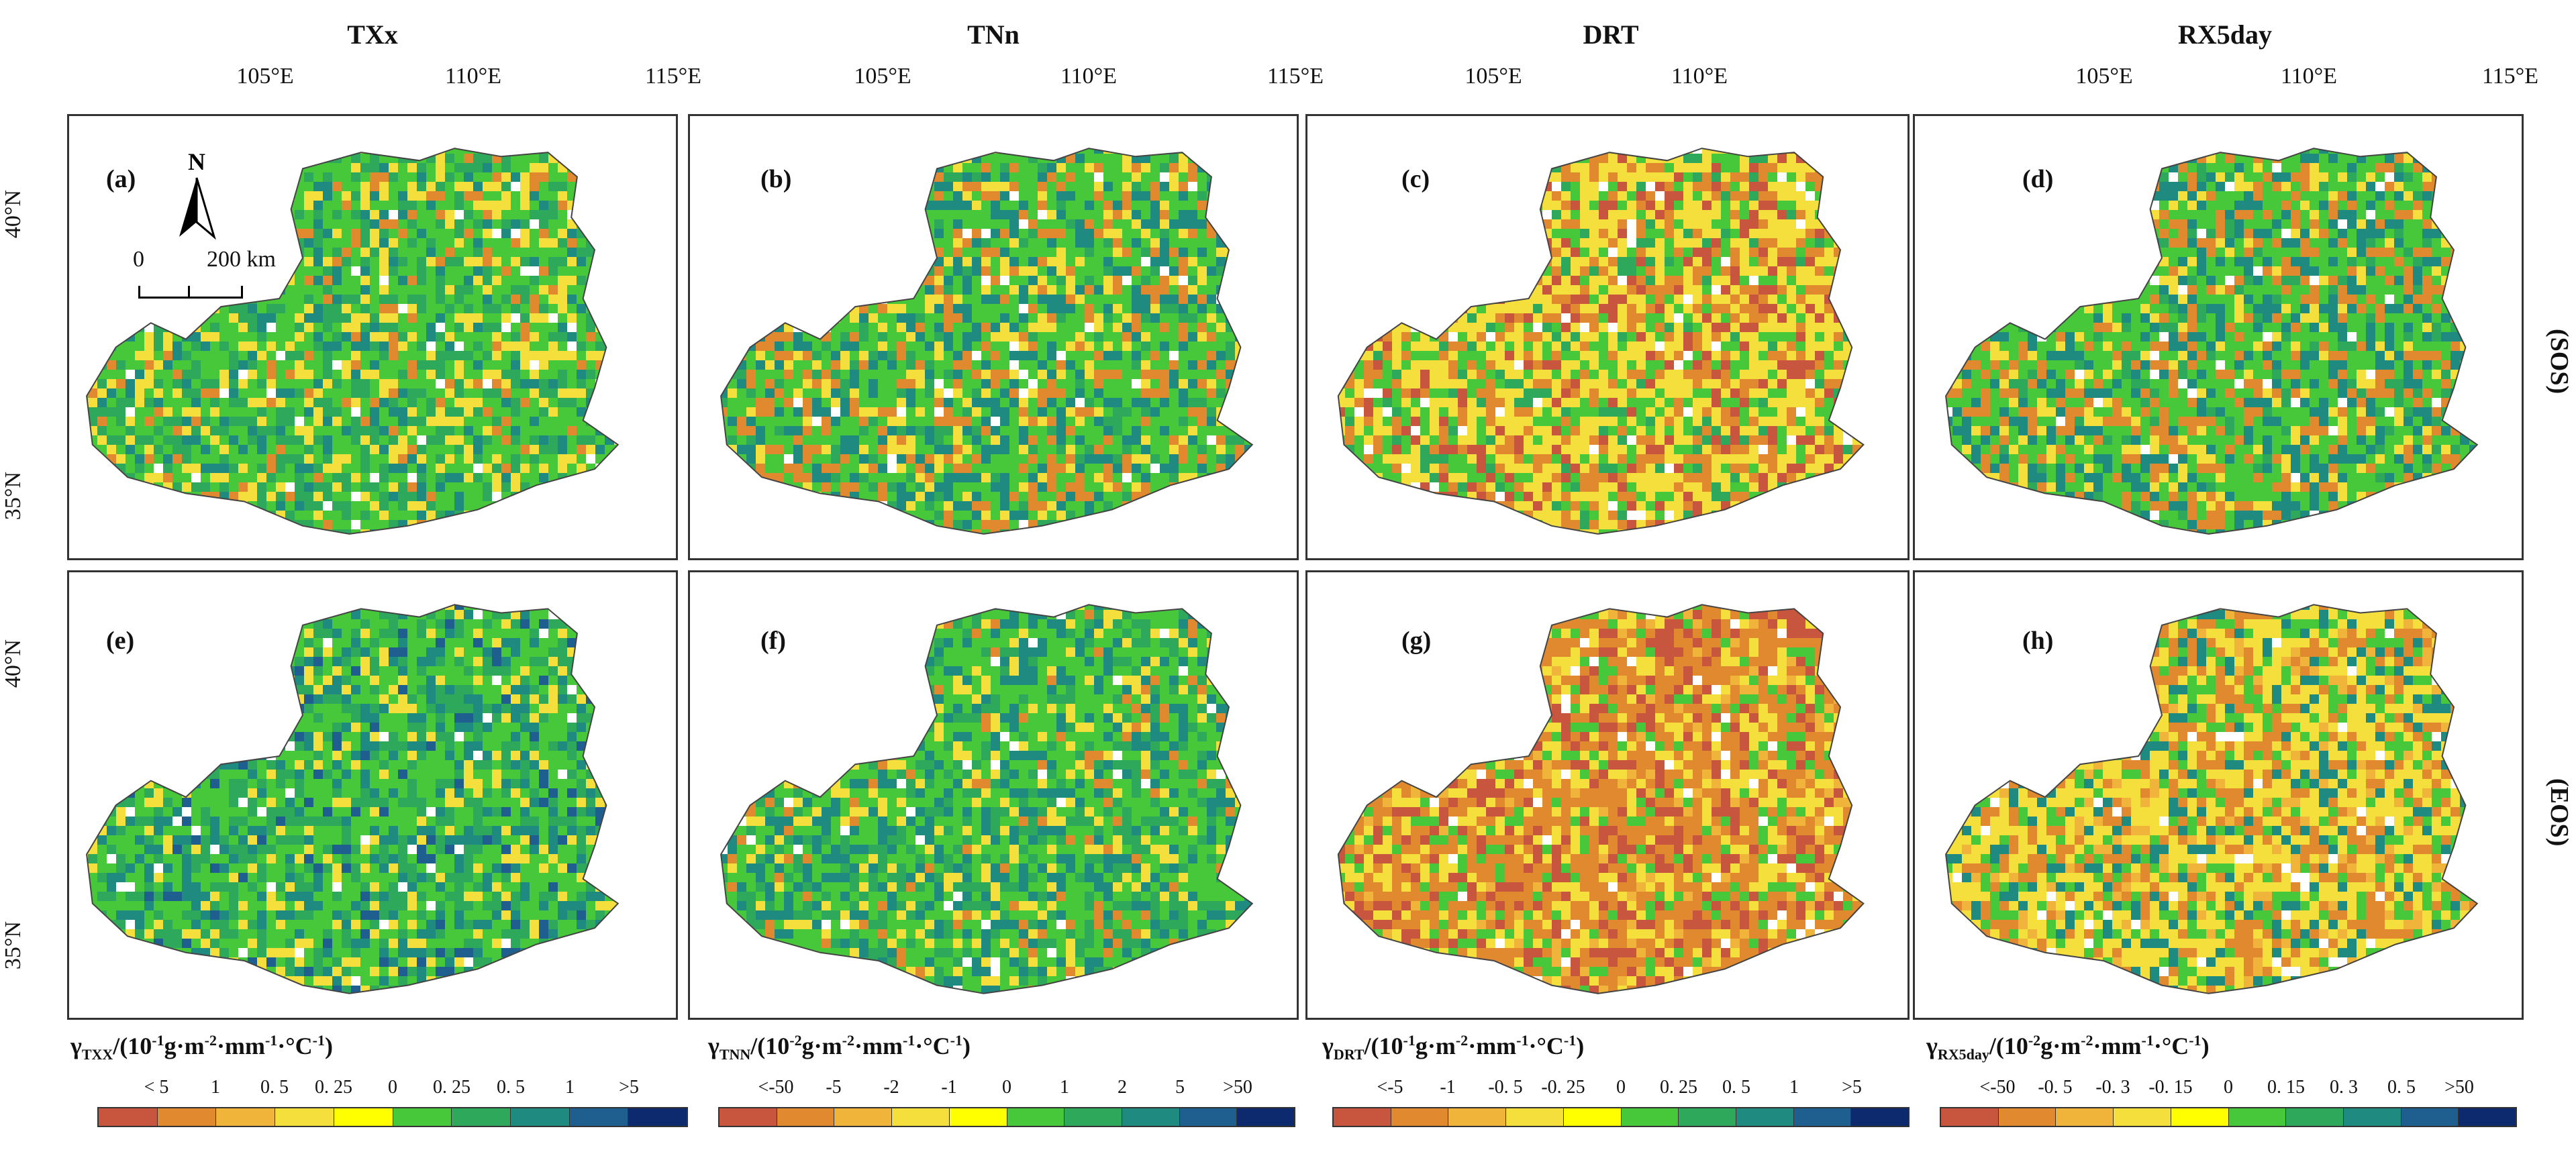 The height and width of the screenshot is (1156, 2576). What do you see at coordinates (839, 1047) in the screenshot?
I see `legend-title-tnn: γTNN/(10-2g·m-2·mm-1·°C-1)` at bounding box center [839, 1047].